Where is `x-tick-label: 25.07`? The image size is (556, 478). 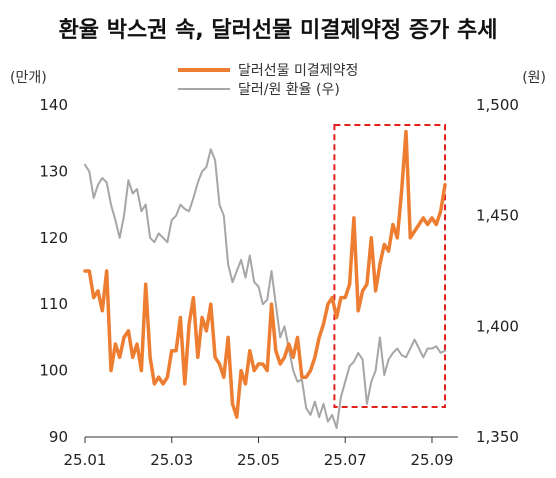
x-tick-label: 25.07 is located at coordinates (345, 460).